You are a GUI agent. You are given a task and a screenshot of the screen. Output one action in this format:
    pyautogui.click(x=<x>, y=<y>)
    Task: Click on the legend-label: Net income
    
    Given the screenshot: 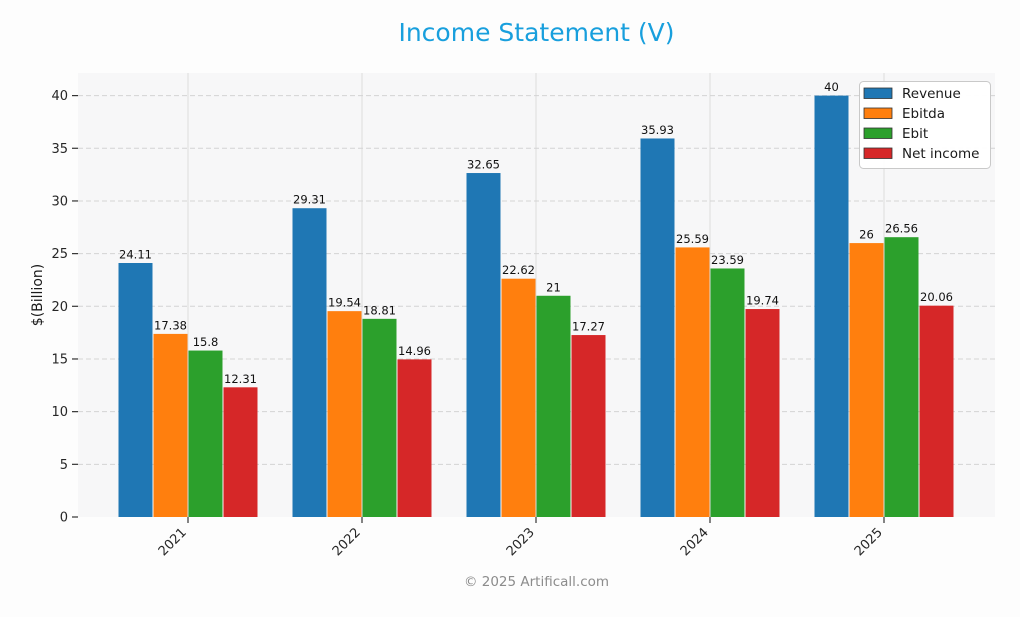 What is the action you would take?
    pyautogui.click(x=940, y=154)
    